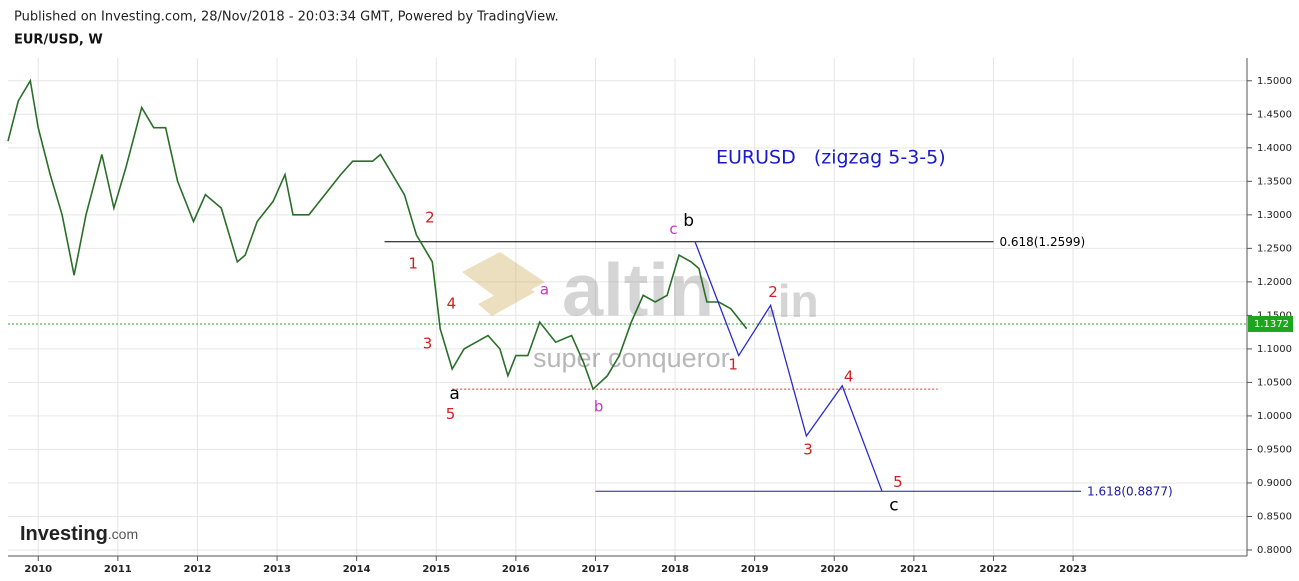 Image resolution: width=1299 pixels, height=581 pixels. I want to click on y-tick-label: 0.9500, so click(1274, 449).